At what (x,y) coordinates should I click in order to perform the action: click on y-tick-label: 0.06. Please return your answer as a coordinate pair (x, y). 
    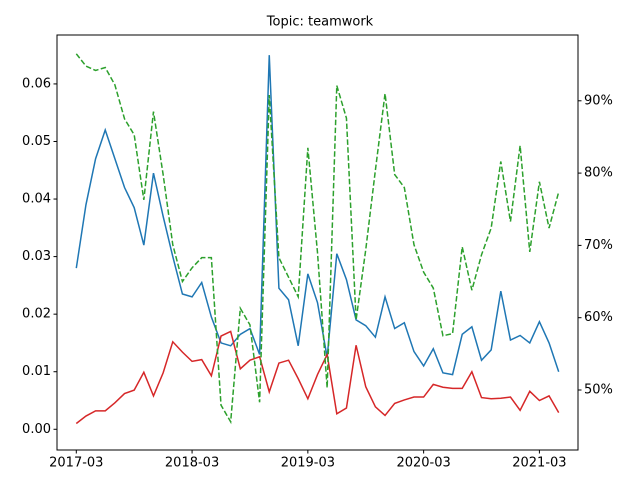
    Looking at the image, I should click on (36, 83).